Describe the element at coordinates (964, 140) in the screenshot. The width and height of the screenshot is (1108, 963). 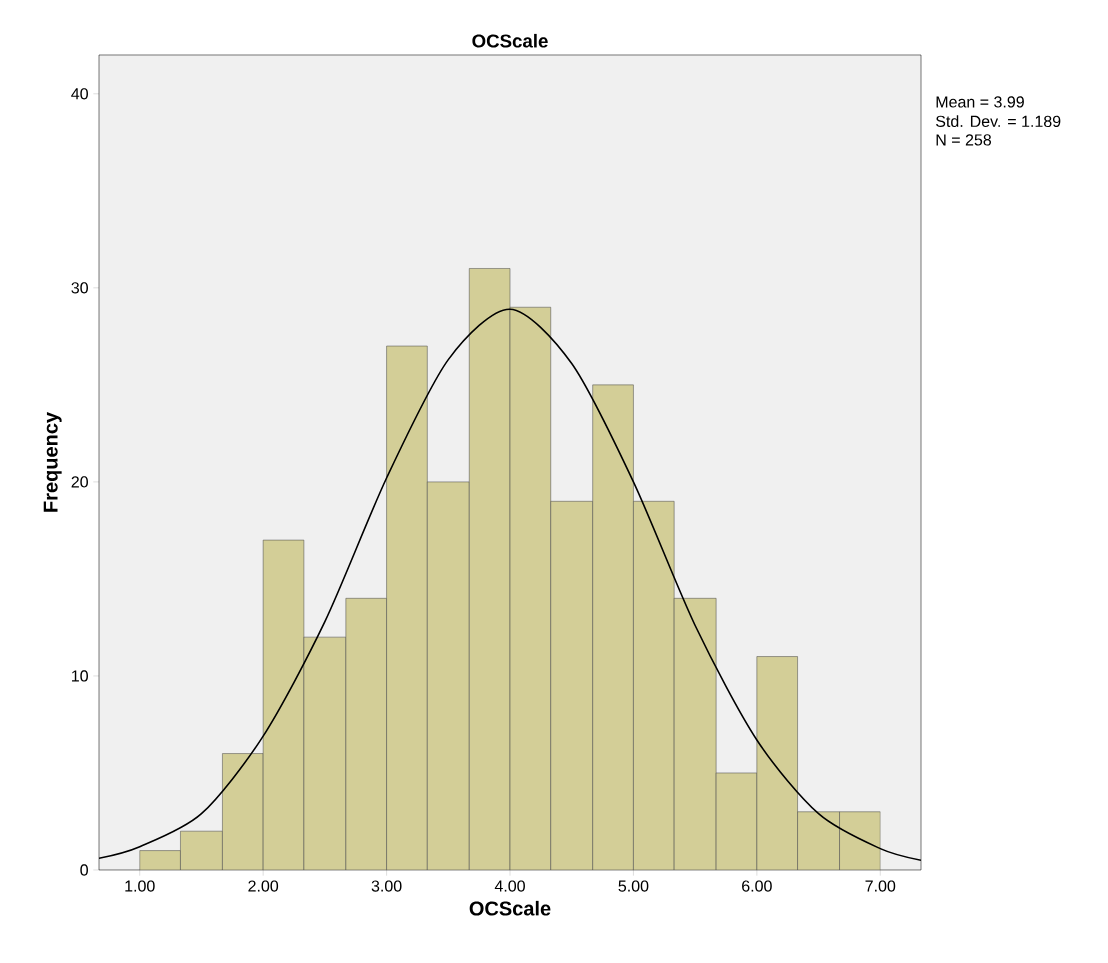
I see `text: N = 258` at that location.